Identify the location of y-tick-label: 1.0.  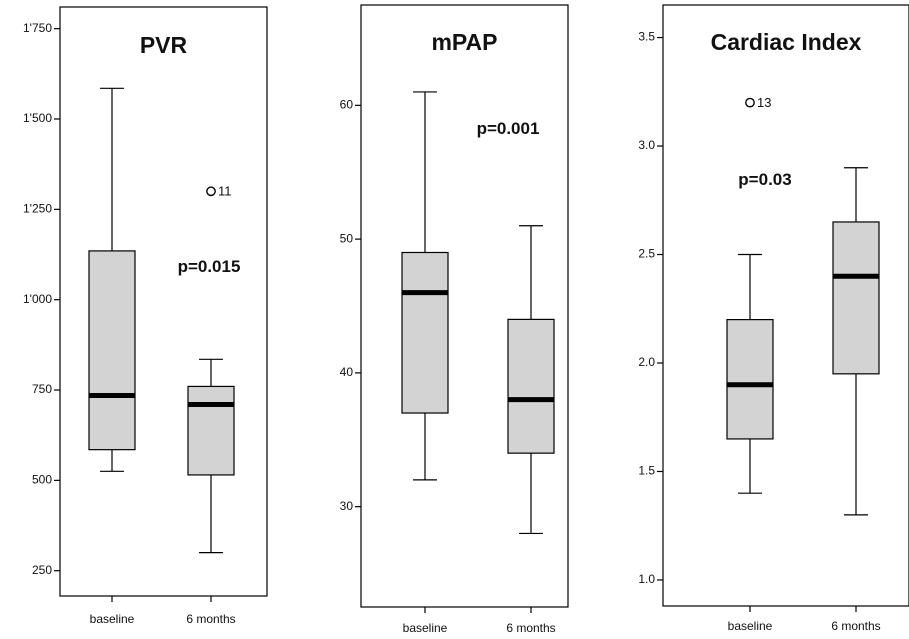
(646, 579).